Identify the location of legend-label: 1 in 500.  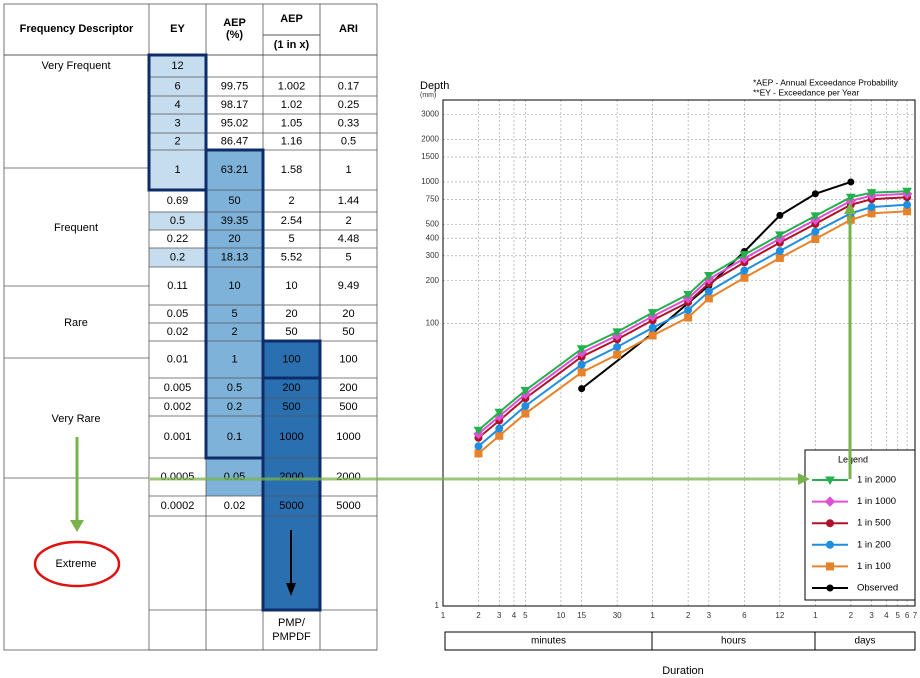
(874, 523).